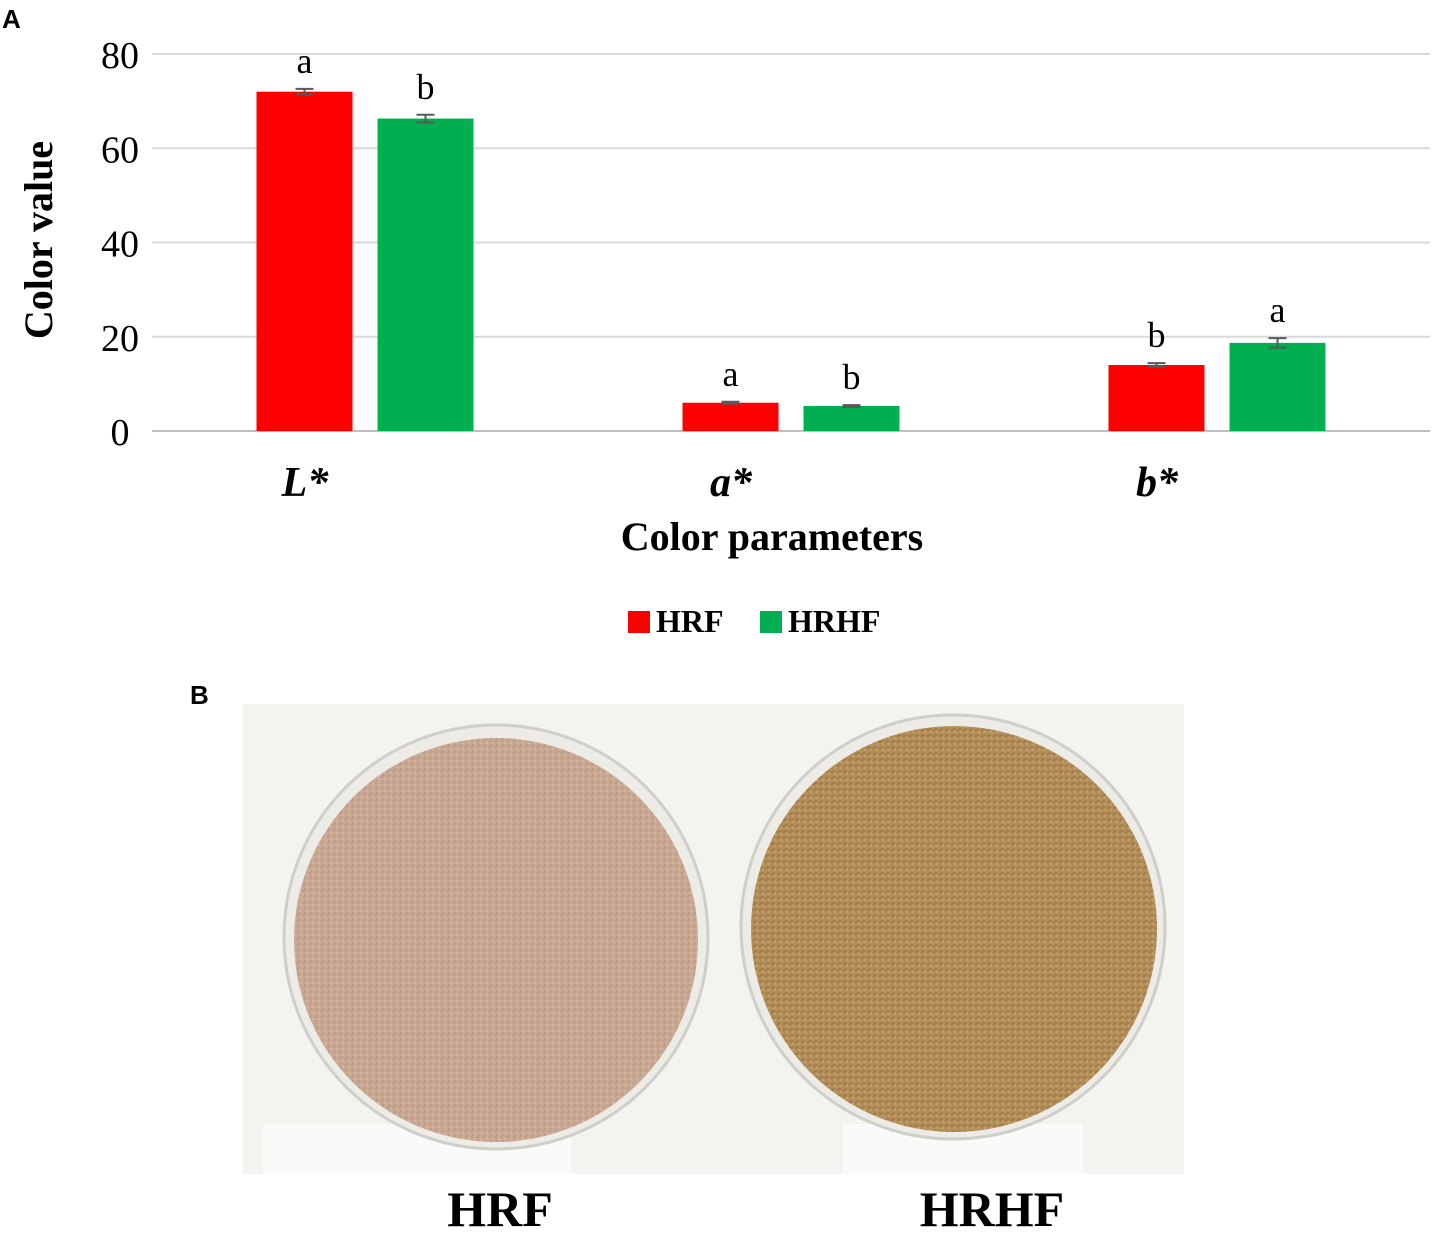  Describe the element at coordinates (1157, 483) in the screenshot. I see `x-tick-label: b*` at that location.